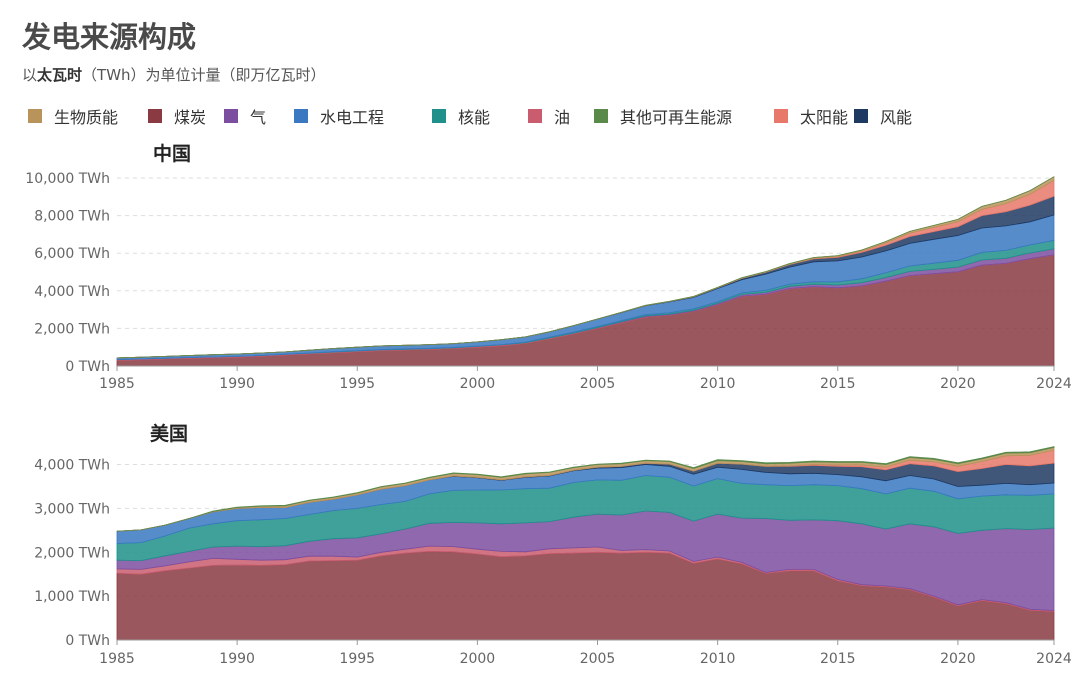  Describe the element at coordinates (478, 384) in the screenshot. I see `x-tick-label-china-2000: 2000` at that location.